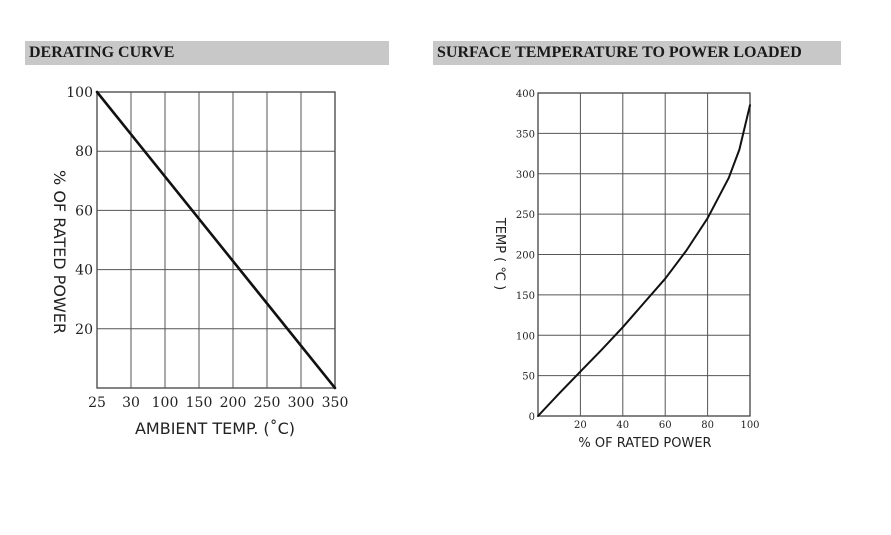  Describe the element at coordinates (207, 53) in the screenshot. I see `derating-curve-title: DERATING CURVE` at that location.